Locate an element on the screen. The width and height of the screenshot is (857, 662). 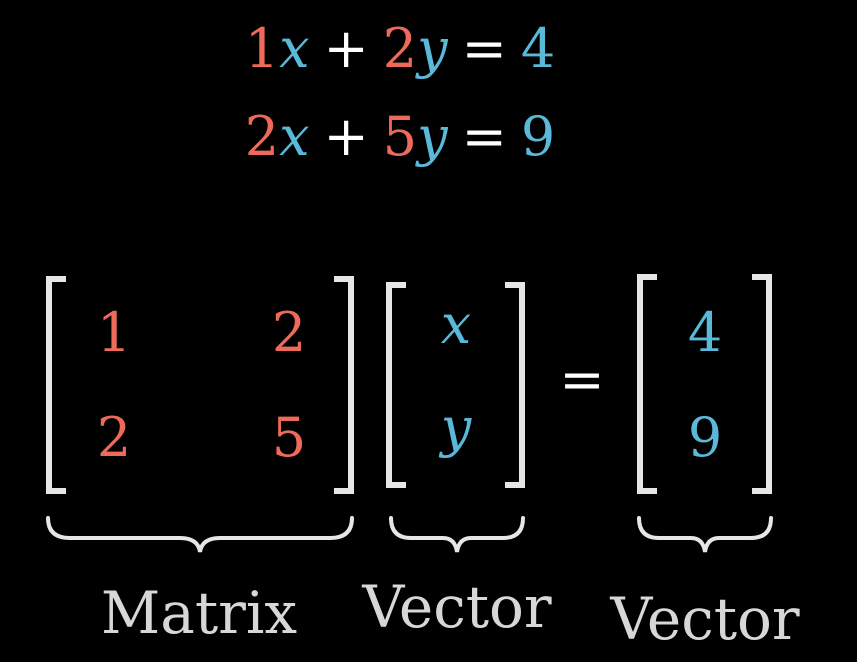
matrix-underbrace is located at coordinates (200, 534).